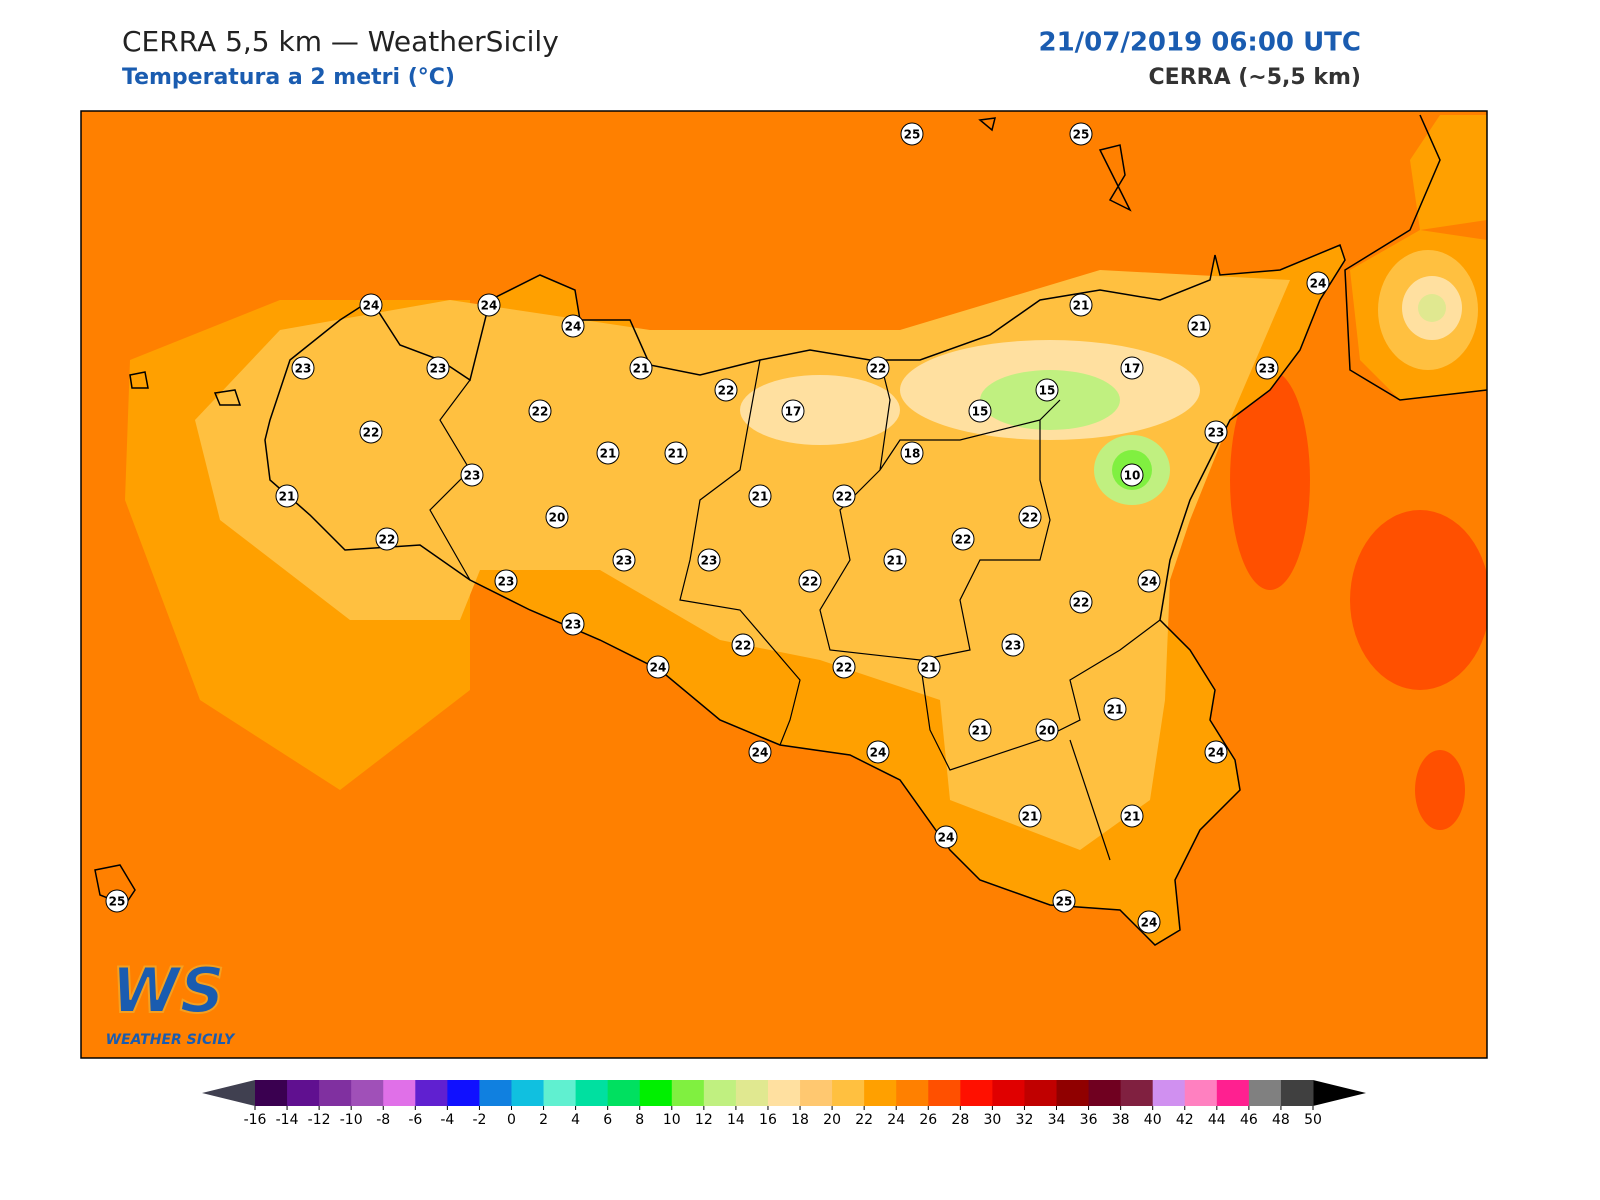 This screenshot has height=1200, width=1600. Describe the element at coordinates (511, 1120) in the screenshot. I see `colorbar-tick-label: 0` at that location.